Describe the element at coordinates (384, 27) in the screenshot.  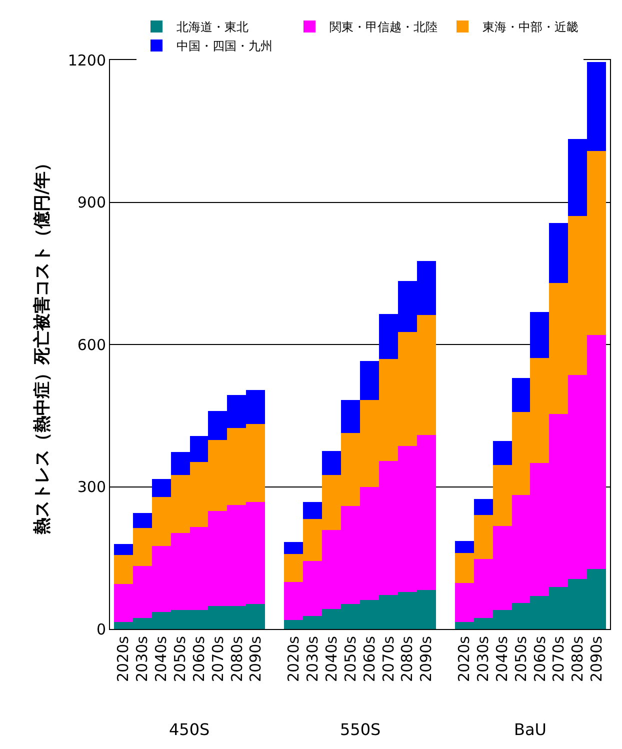
I see `legend-label: 関東・甲信越・北陸` at that location.